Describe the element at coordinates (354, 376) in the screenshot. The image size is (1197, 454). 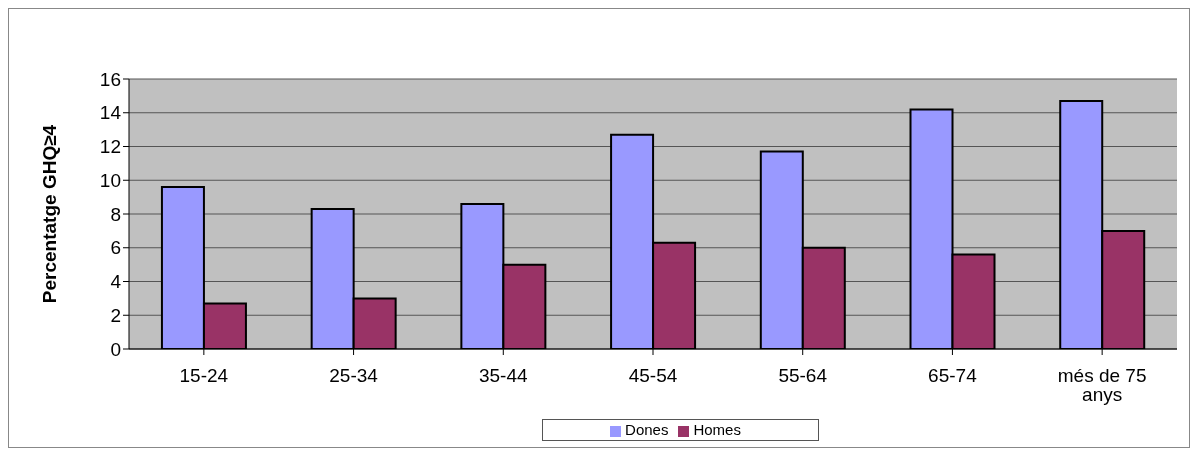
I see `x-tick-label: 25-34` at that location.